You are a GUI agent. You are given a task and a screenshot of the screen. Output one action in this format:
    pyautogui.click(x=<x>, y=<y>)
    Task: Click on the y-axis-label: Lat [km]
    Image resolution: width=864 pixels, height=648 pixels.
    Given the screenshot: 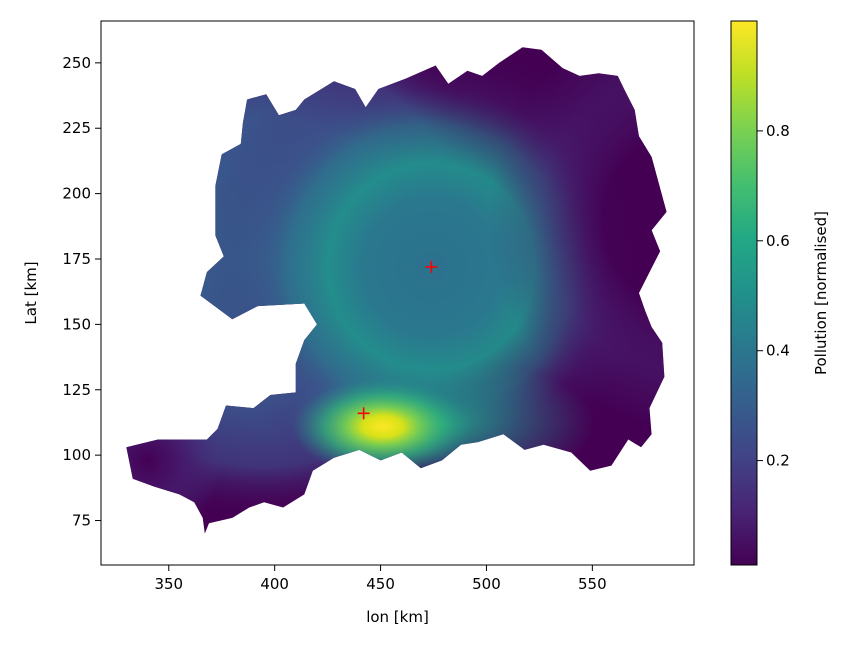 What is the action you would take?
    pyautogui.click(x=31, y=292)
    